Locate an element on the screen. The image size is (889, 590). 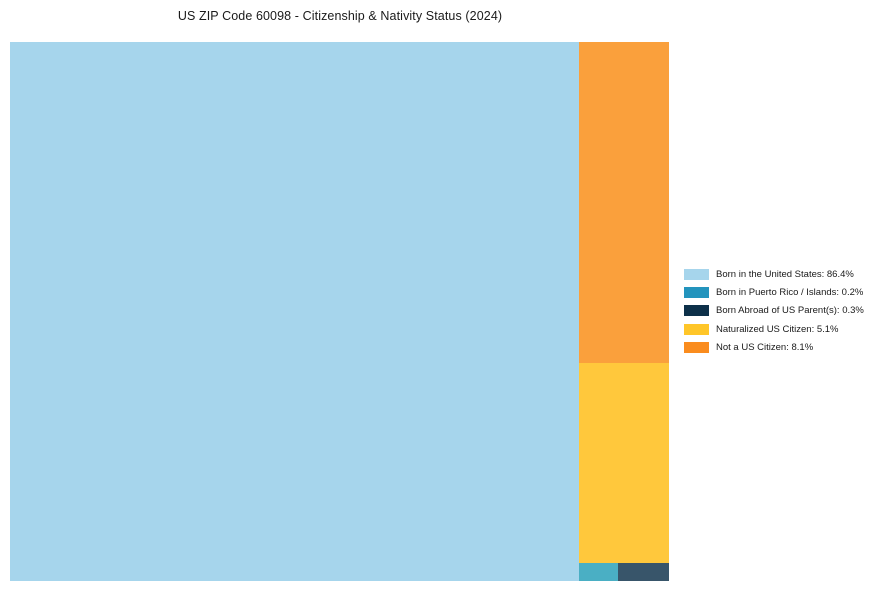
legend-item-label: Naturalized US Citizen: 5.1% is located at coordinates (777, 329).